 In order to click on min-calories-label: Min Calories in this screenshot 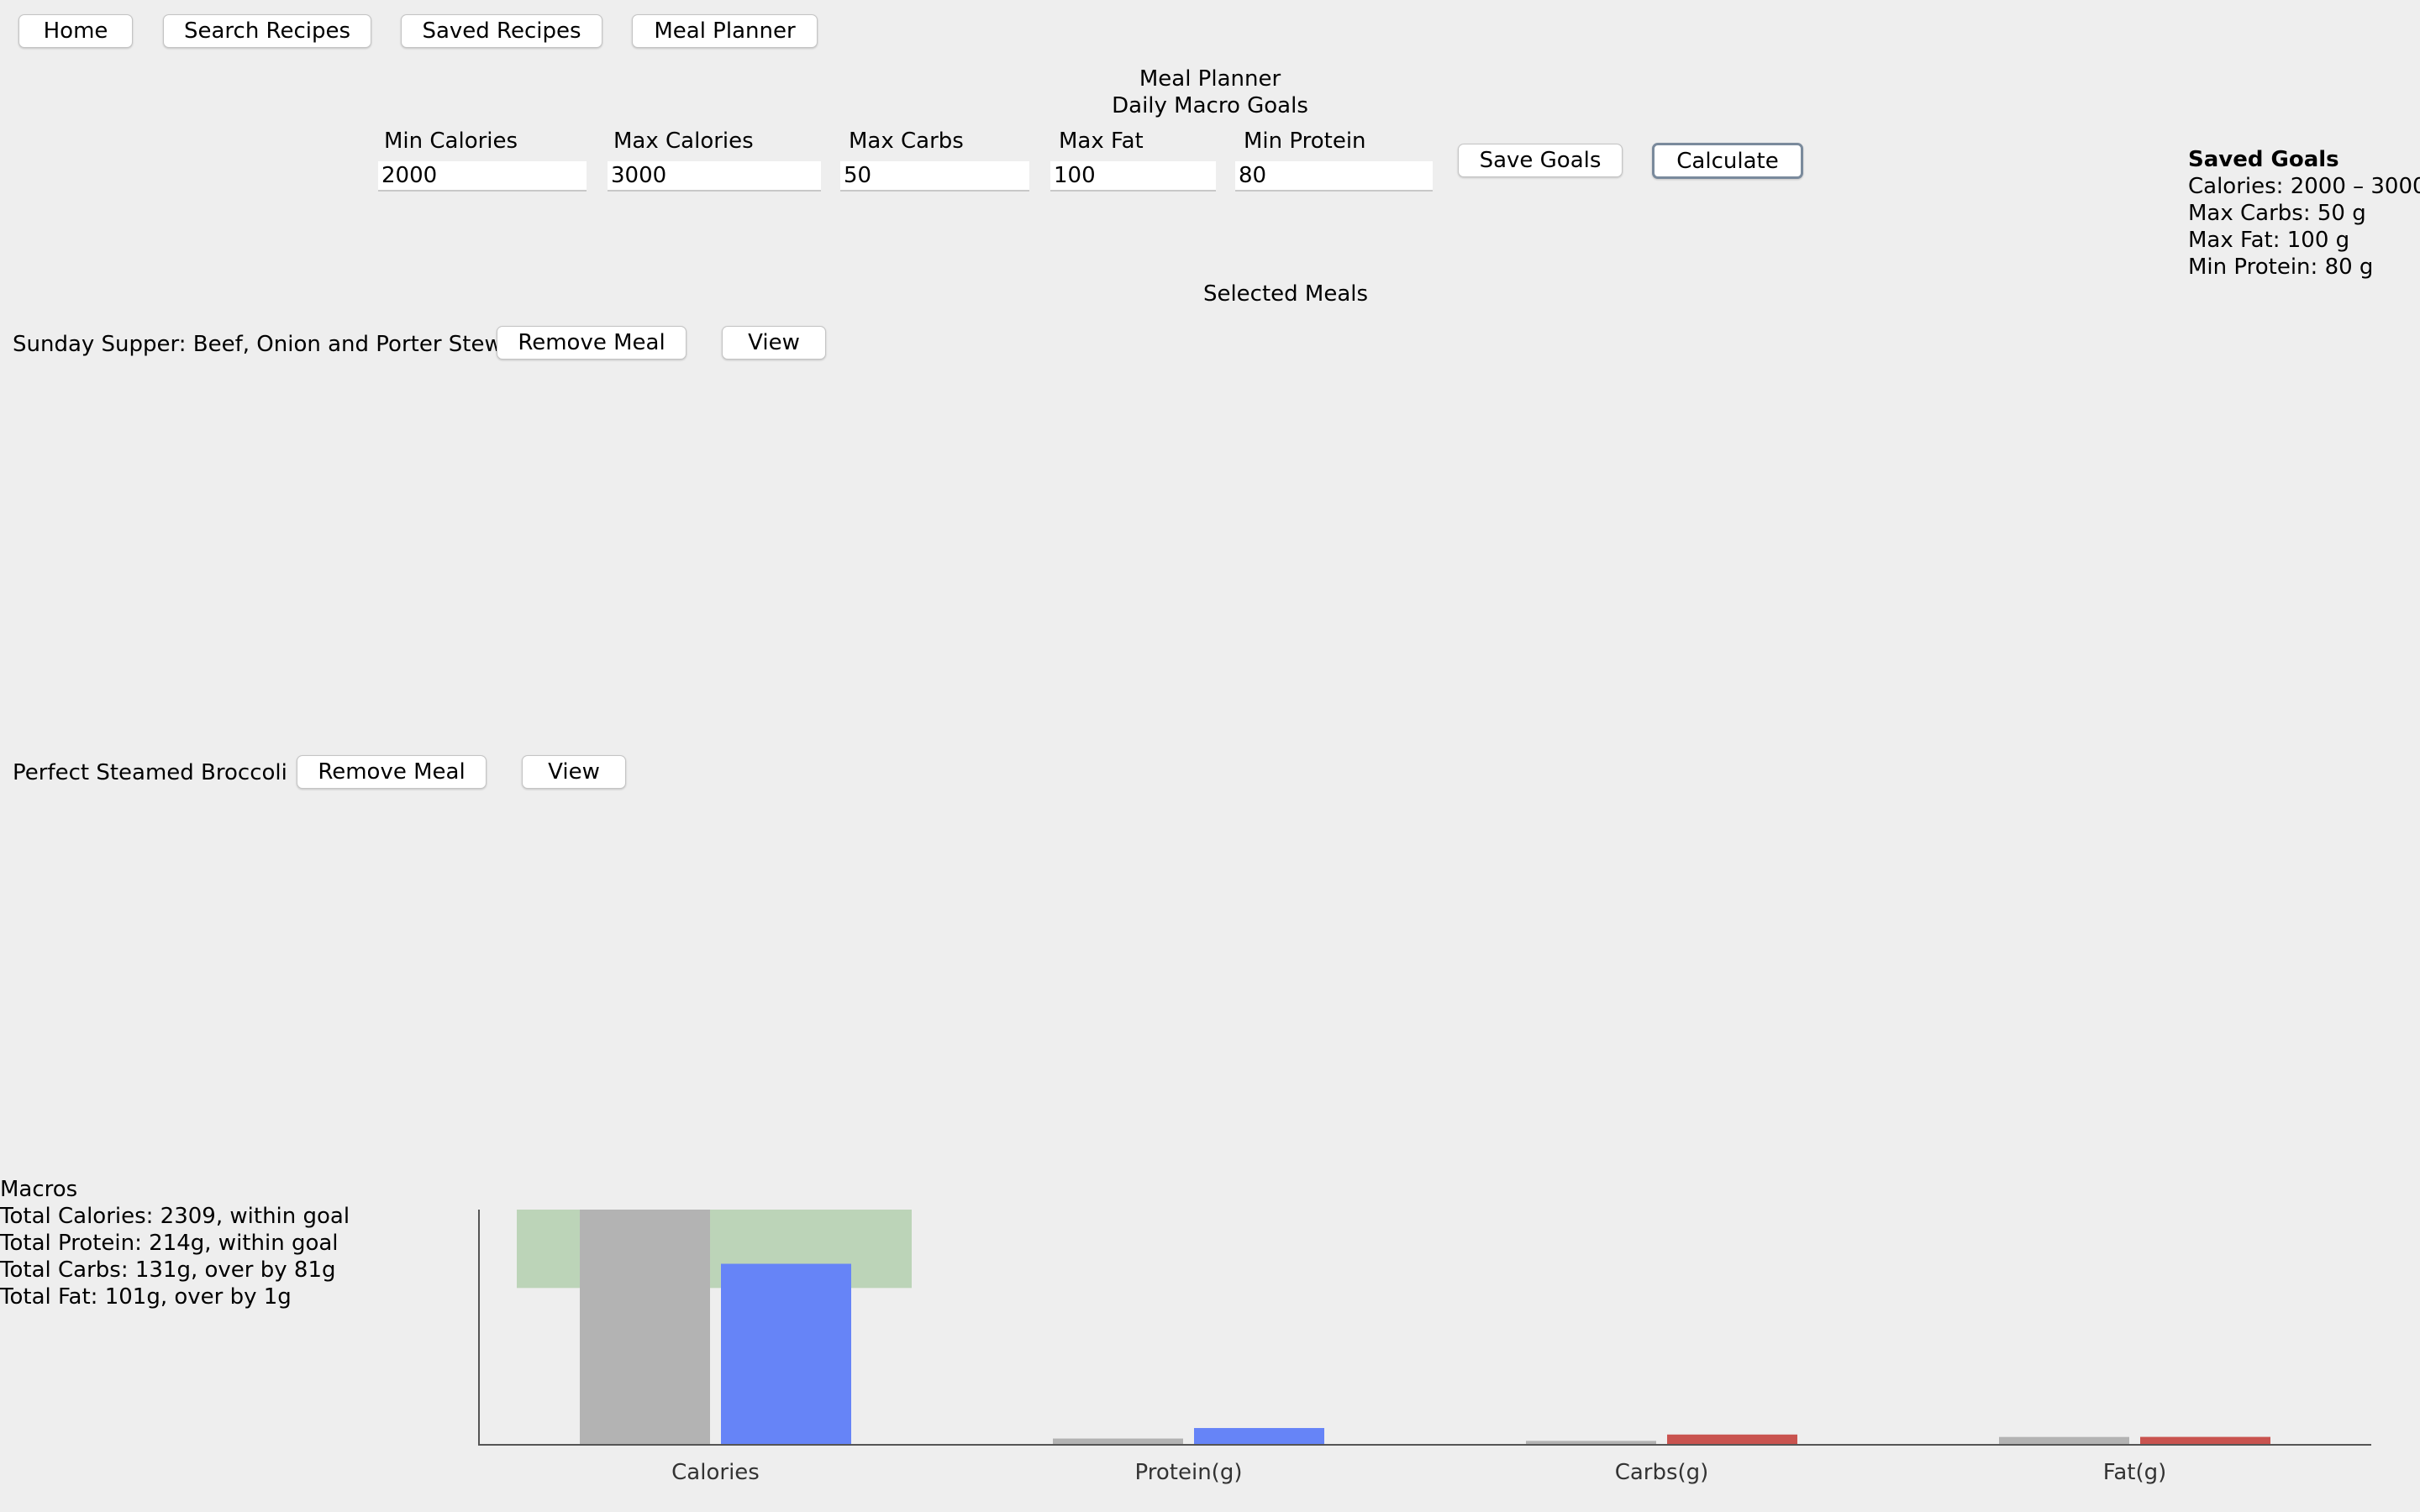, I will do `click(451, 141)`.